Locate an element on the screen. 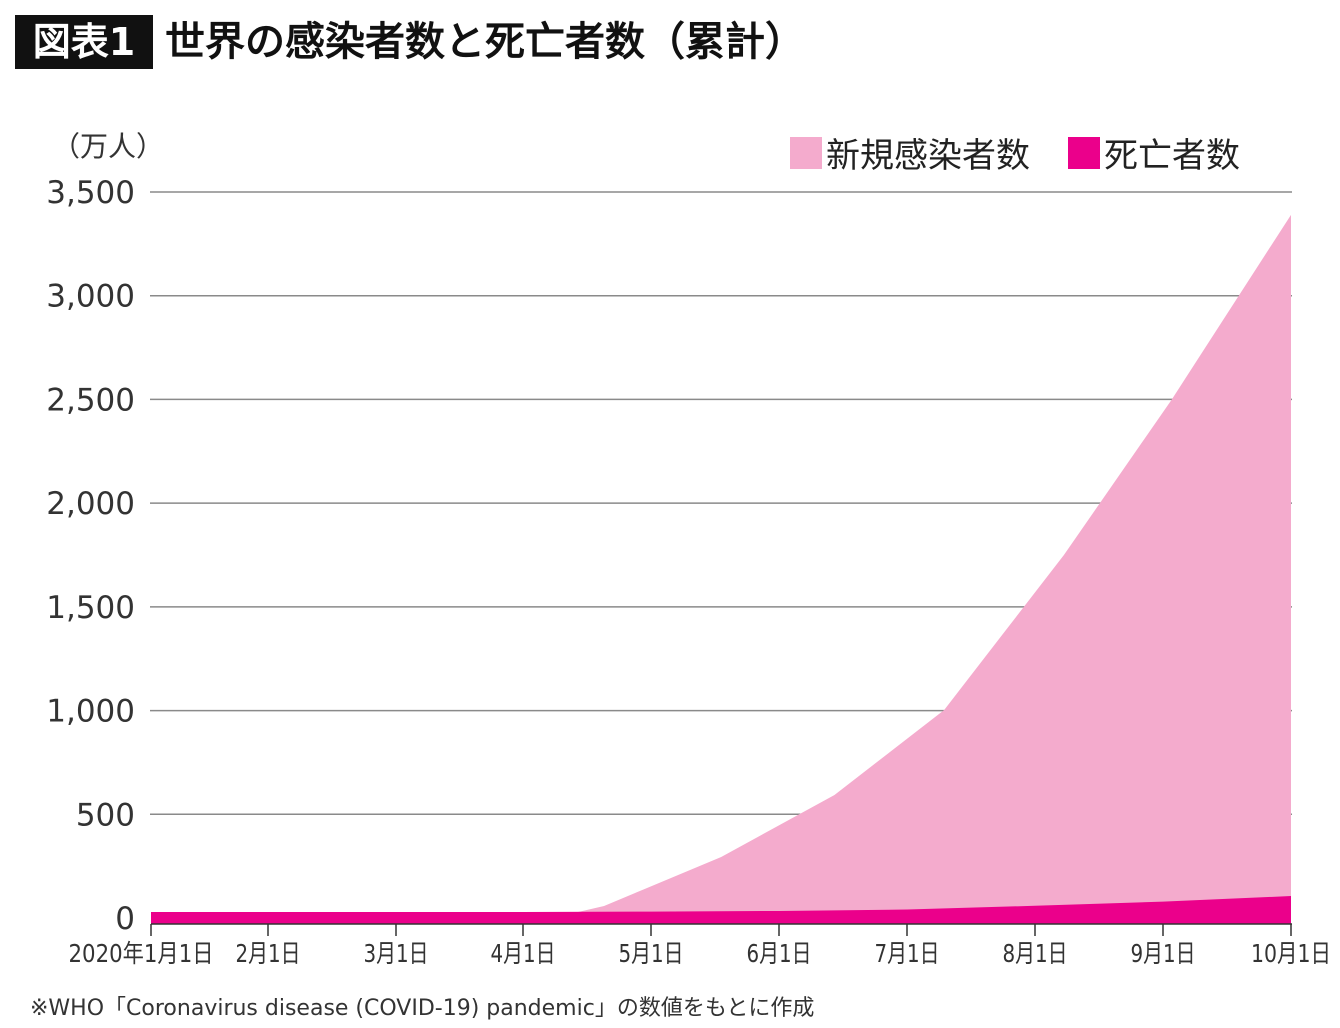  legend: 新規感染者数 死亡者数 is located at coordinates (1034, 152).